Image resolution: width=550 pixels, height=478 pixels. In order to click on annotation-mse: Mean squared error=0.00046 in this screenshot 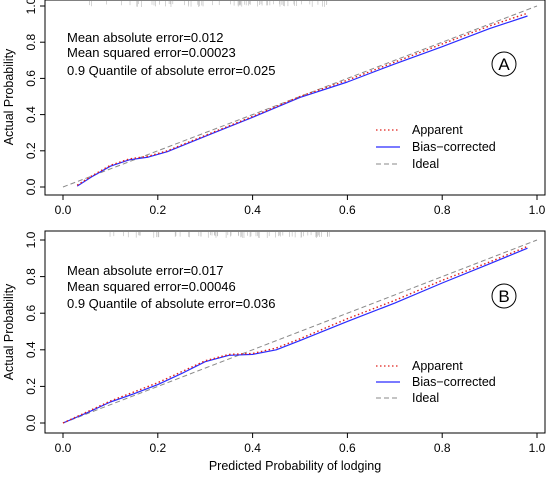, I will do `click(151, 286)`.